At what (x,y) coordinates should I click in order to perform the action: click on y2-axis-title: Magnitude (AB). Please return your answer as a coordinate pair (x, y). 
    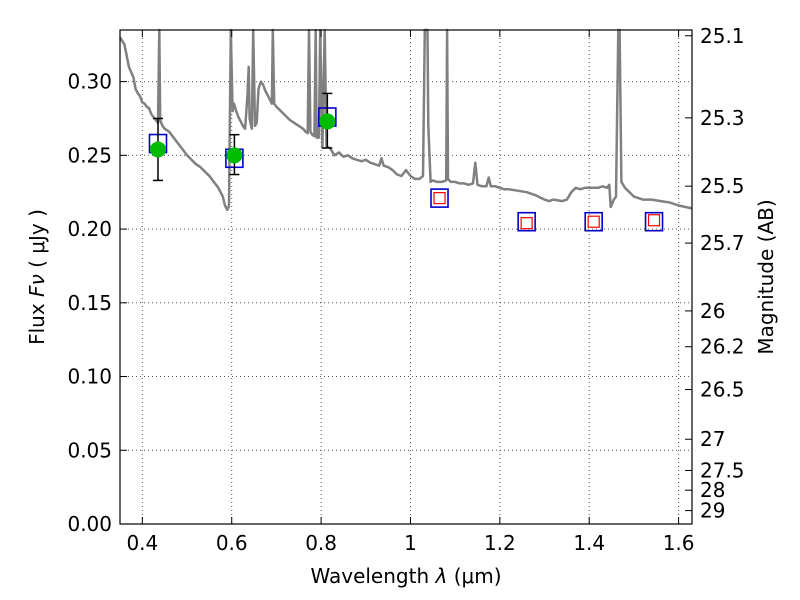
    Looking at the image, I should click on (766, 276).